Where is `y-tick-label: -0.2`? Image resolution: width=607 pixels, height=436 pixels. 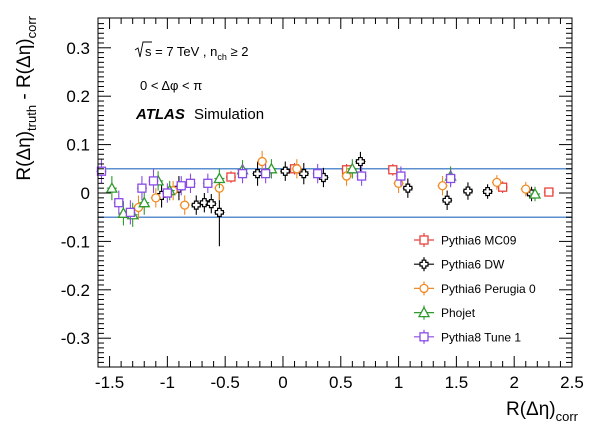
y-tick-label: -0.2 is located at coordinates (75, 290).